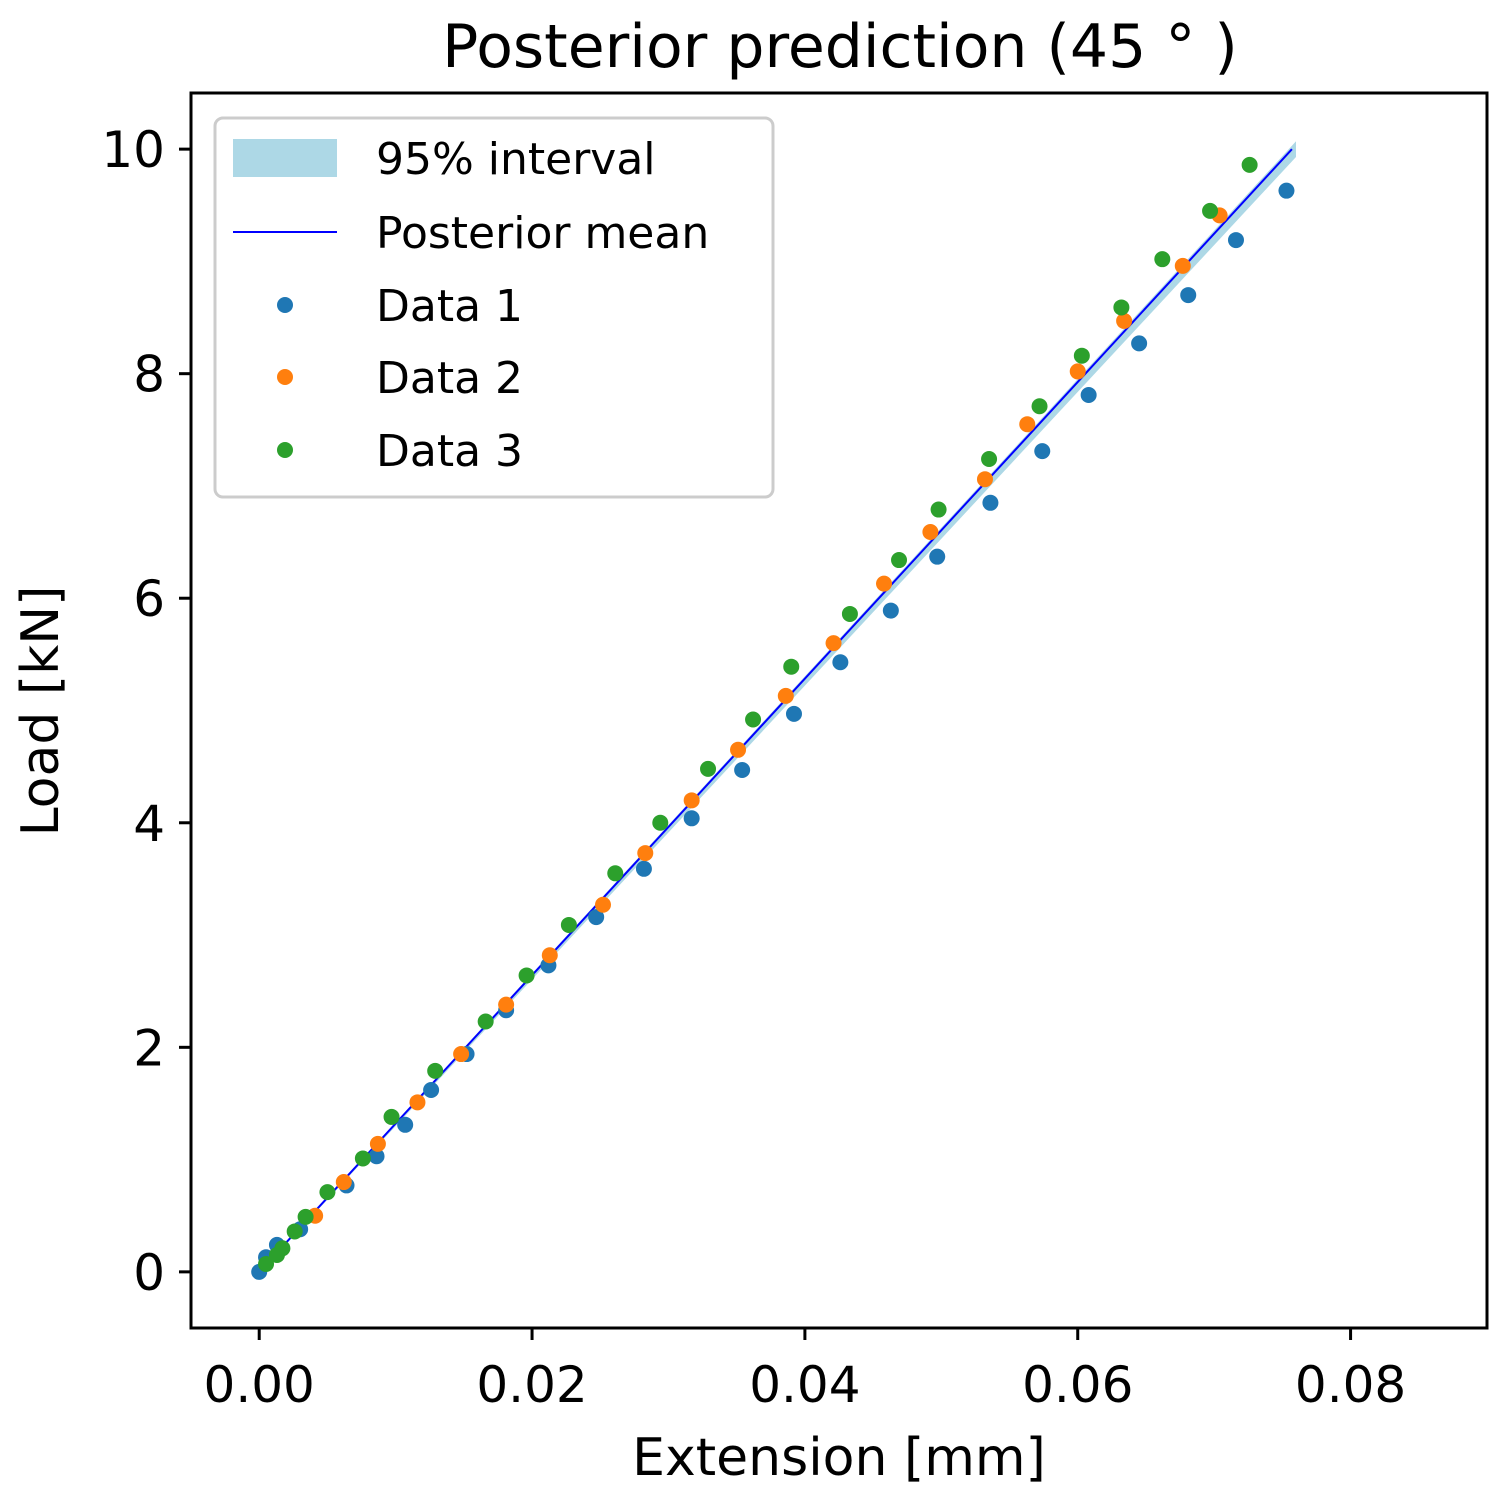 This screenshot has width=1500, height=1500. What do you see at coordinates (449, 306) in the screenshot?
I see `legend-label: Data 1` at bounding box center [449, 306].